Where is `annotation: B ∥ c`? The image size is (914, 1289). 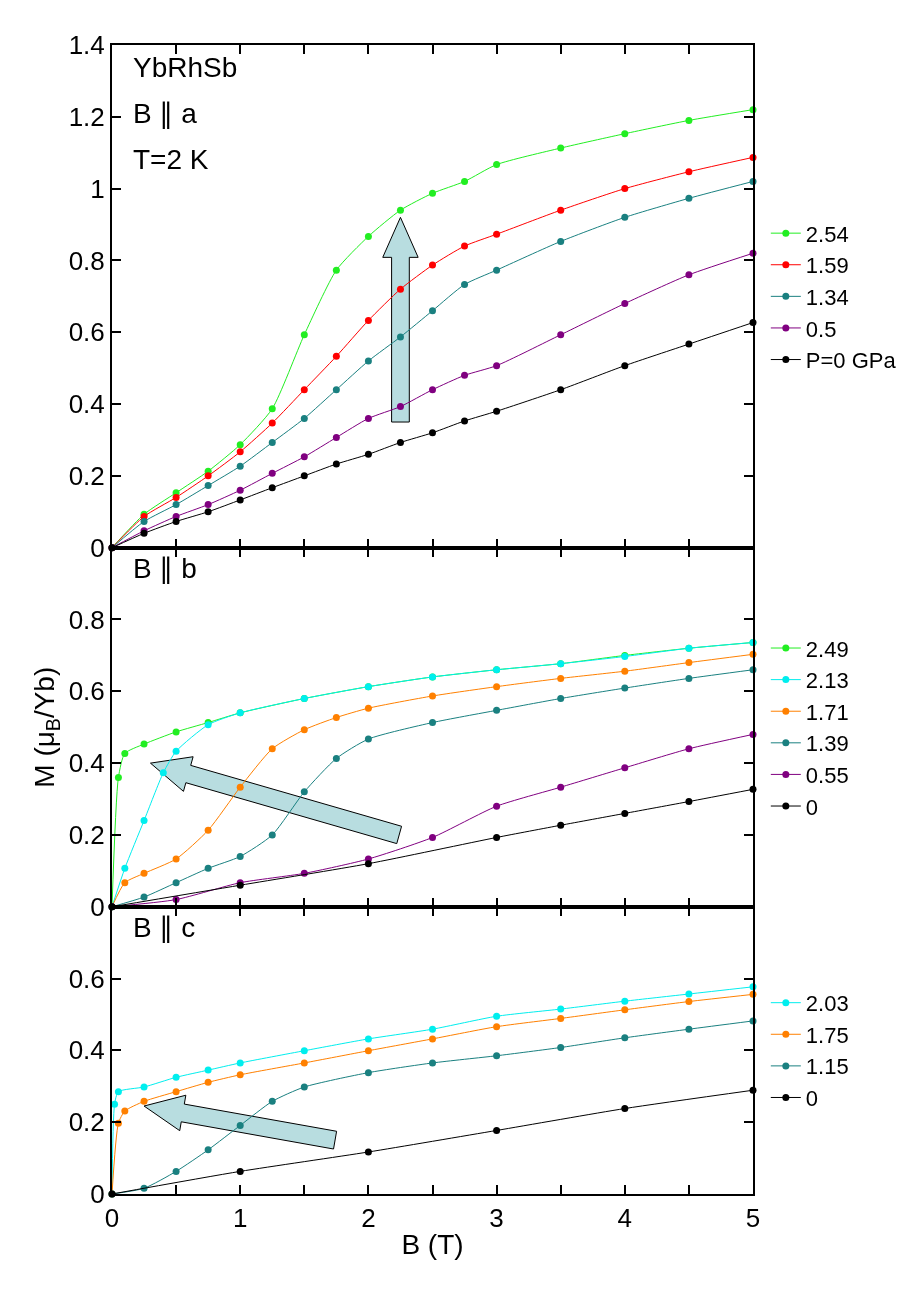
annotation: B ∥ c is located at coordinates (164, 927).